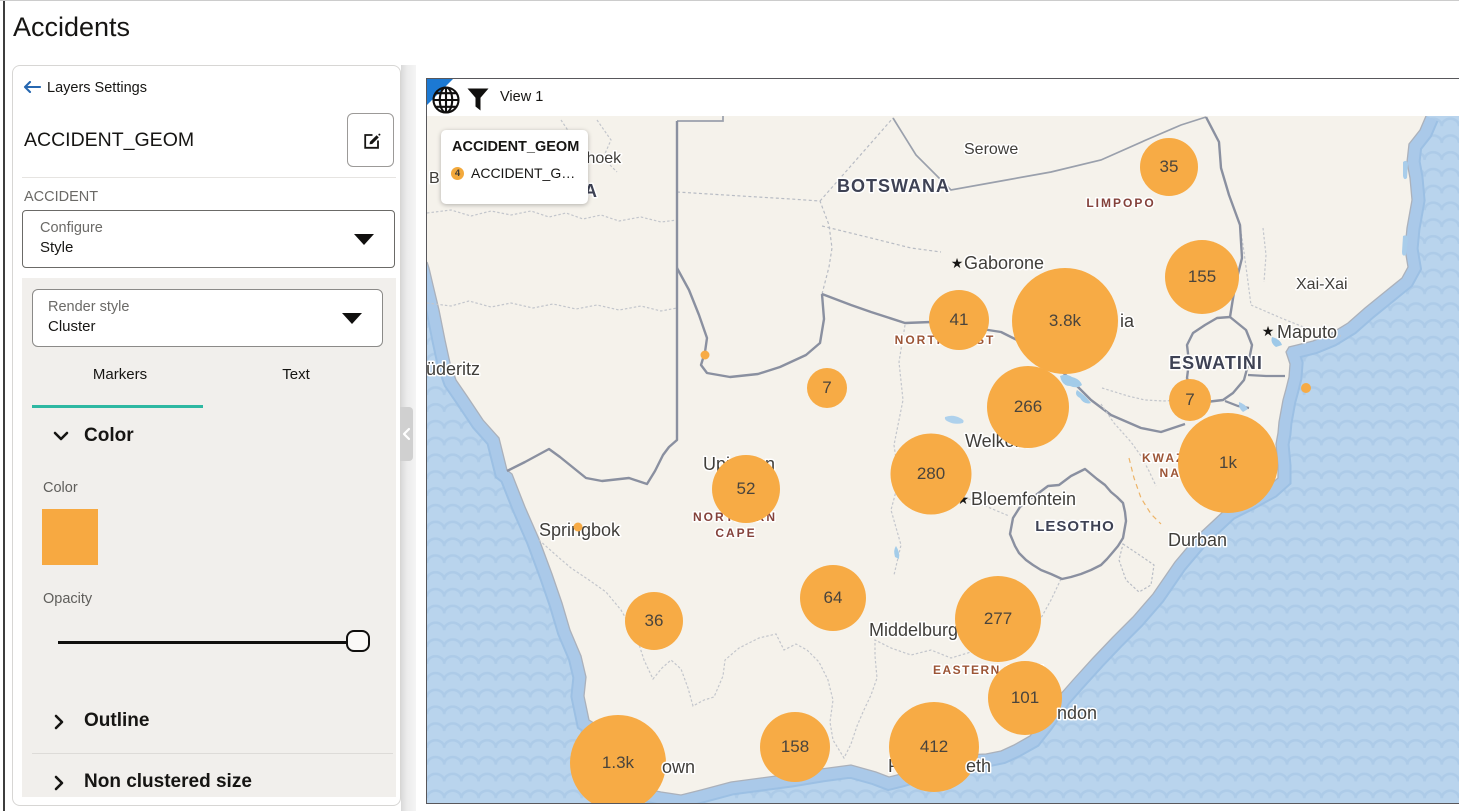 The image size is (1459, 811). Describe the element at coordinates (1216, 363) in the screenshot. I see `svg-text: ESWATINI` at that location.